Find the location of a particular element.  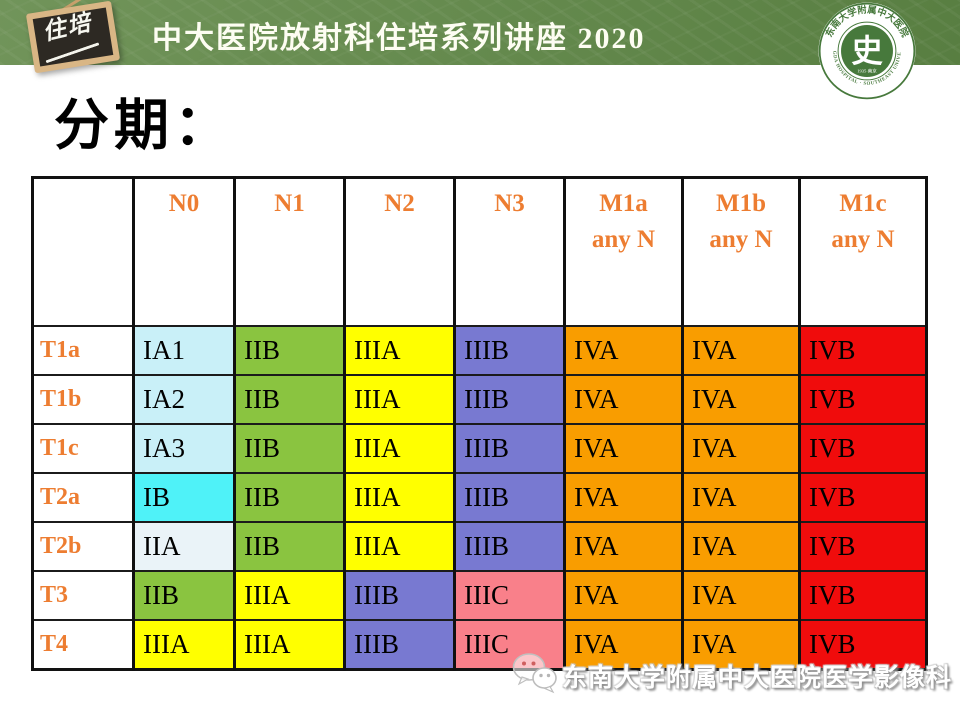

column-header-label: M1c is located at coordinates (863, 203).